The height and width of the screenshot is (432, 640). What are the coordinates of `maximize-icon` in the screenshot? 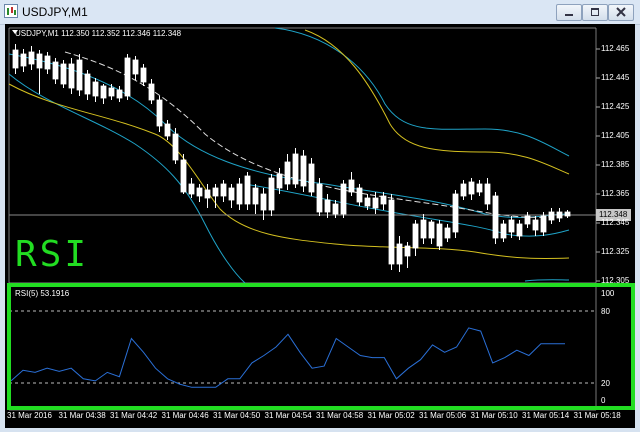 It's located at (595, 12).